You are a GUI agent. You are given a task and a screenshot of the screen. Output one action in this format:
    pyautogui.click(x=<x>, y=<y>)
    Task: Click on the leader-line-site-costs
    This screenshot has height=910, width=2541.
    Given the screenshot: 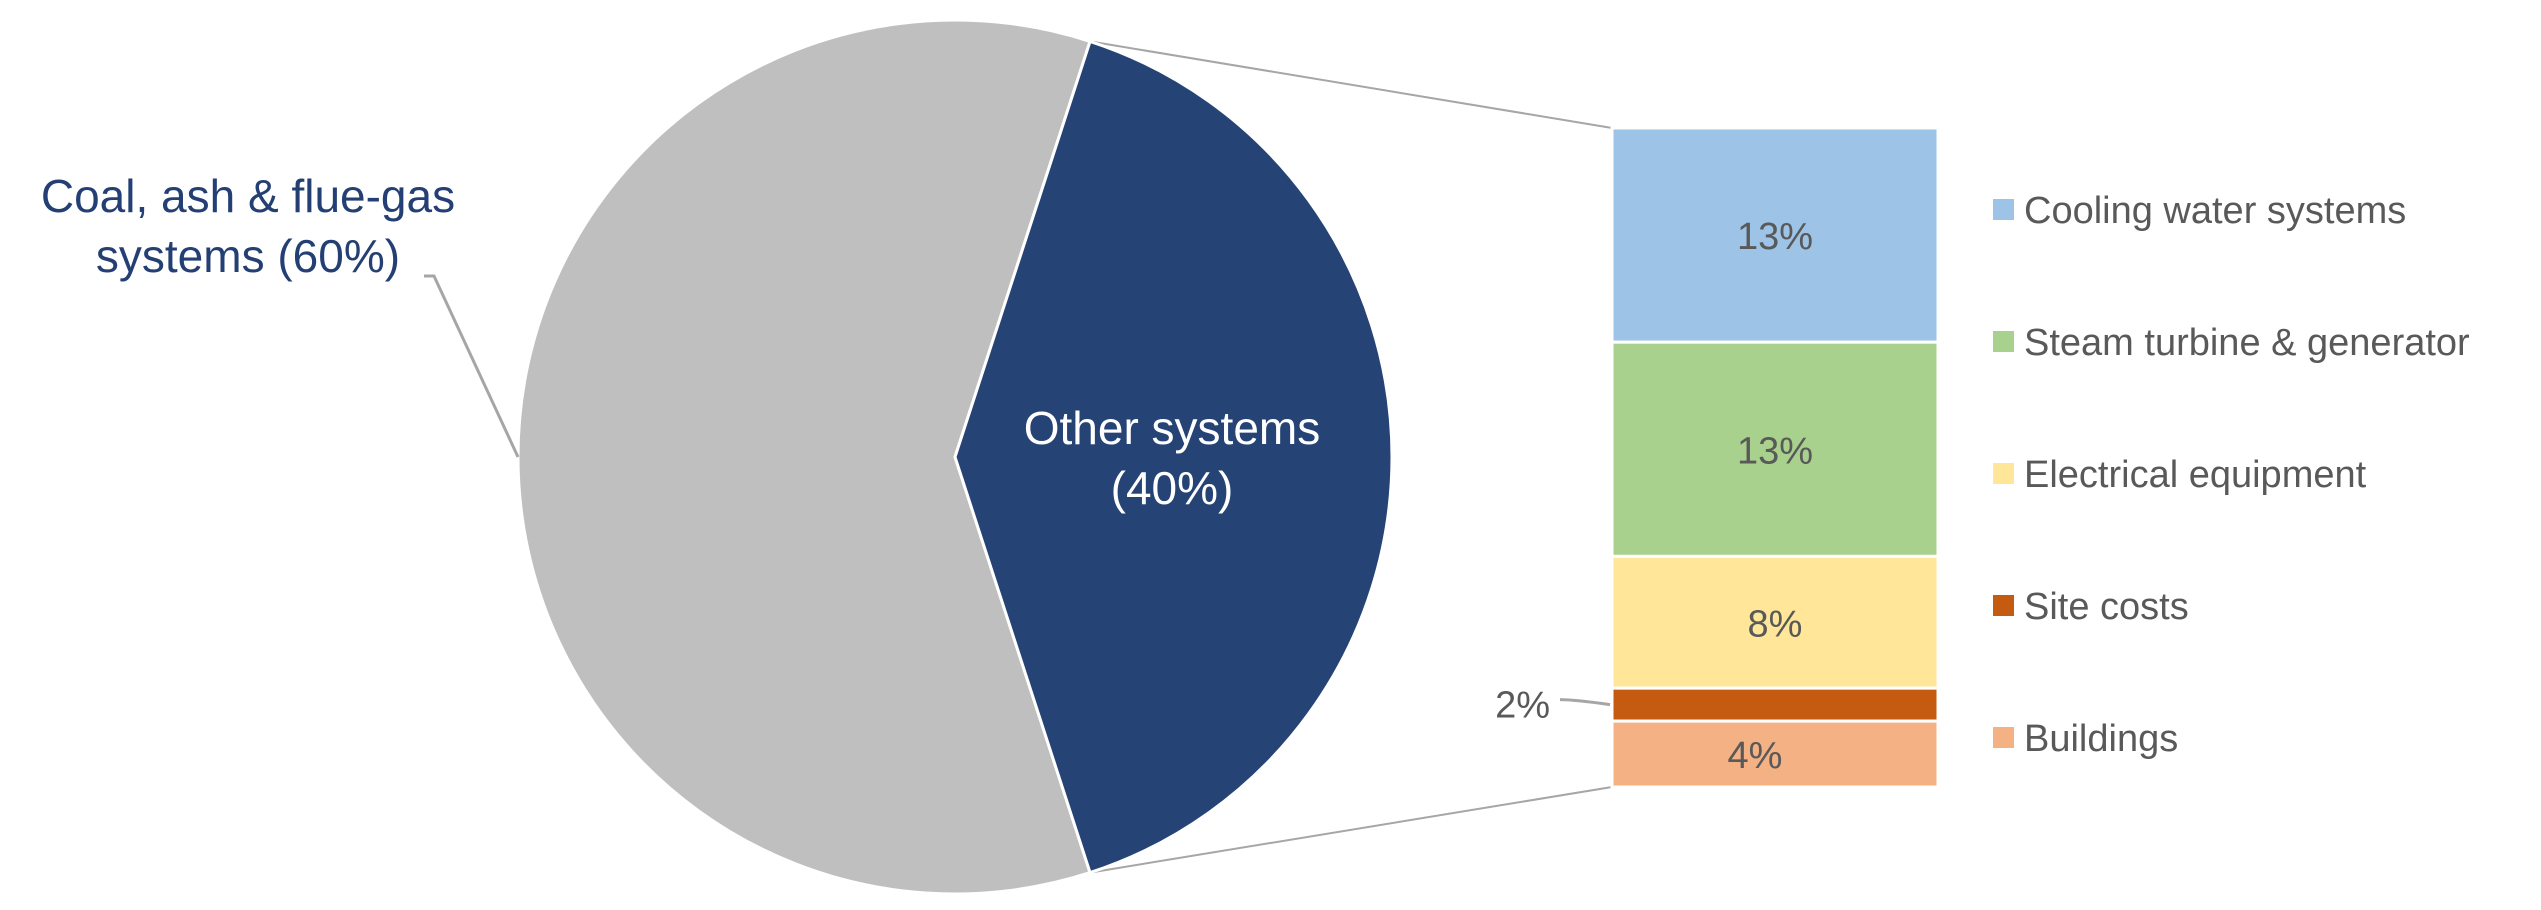 What is the action you would take?
    pyautogui.click(x=1585, y=702)
    